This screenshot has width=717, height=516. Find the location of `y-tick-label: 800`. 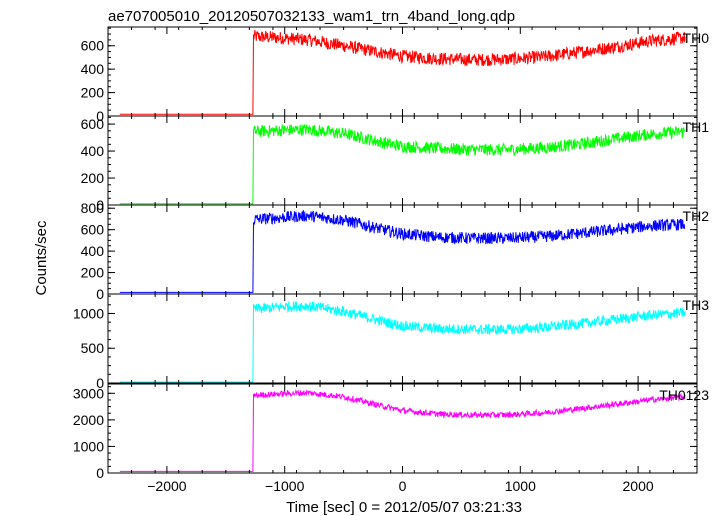

y-tick-label: 800 is located at coordinates (93, 208).